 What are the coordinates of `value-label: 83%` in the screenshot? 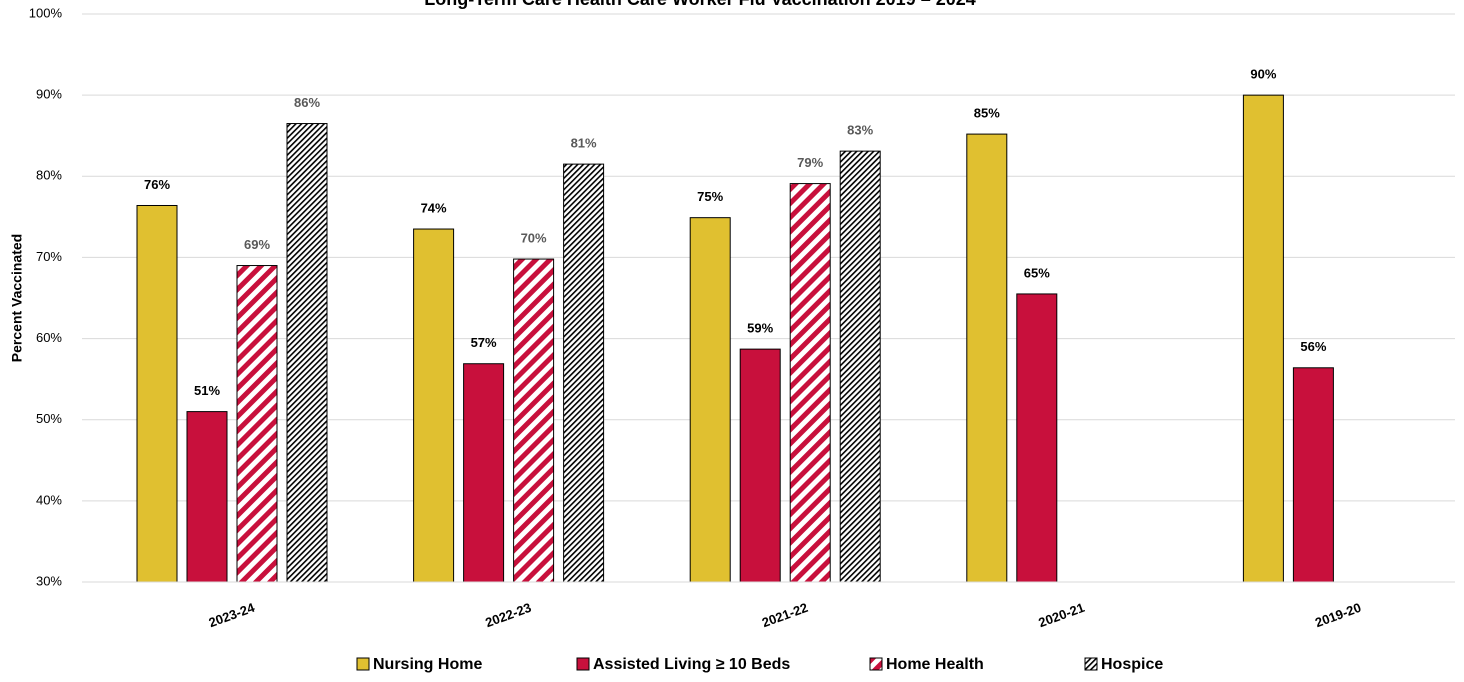 It's located at (860, 130).